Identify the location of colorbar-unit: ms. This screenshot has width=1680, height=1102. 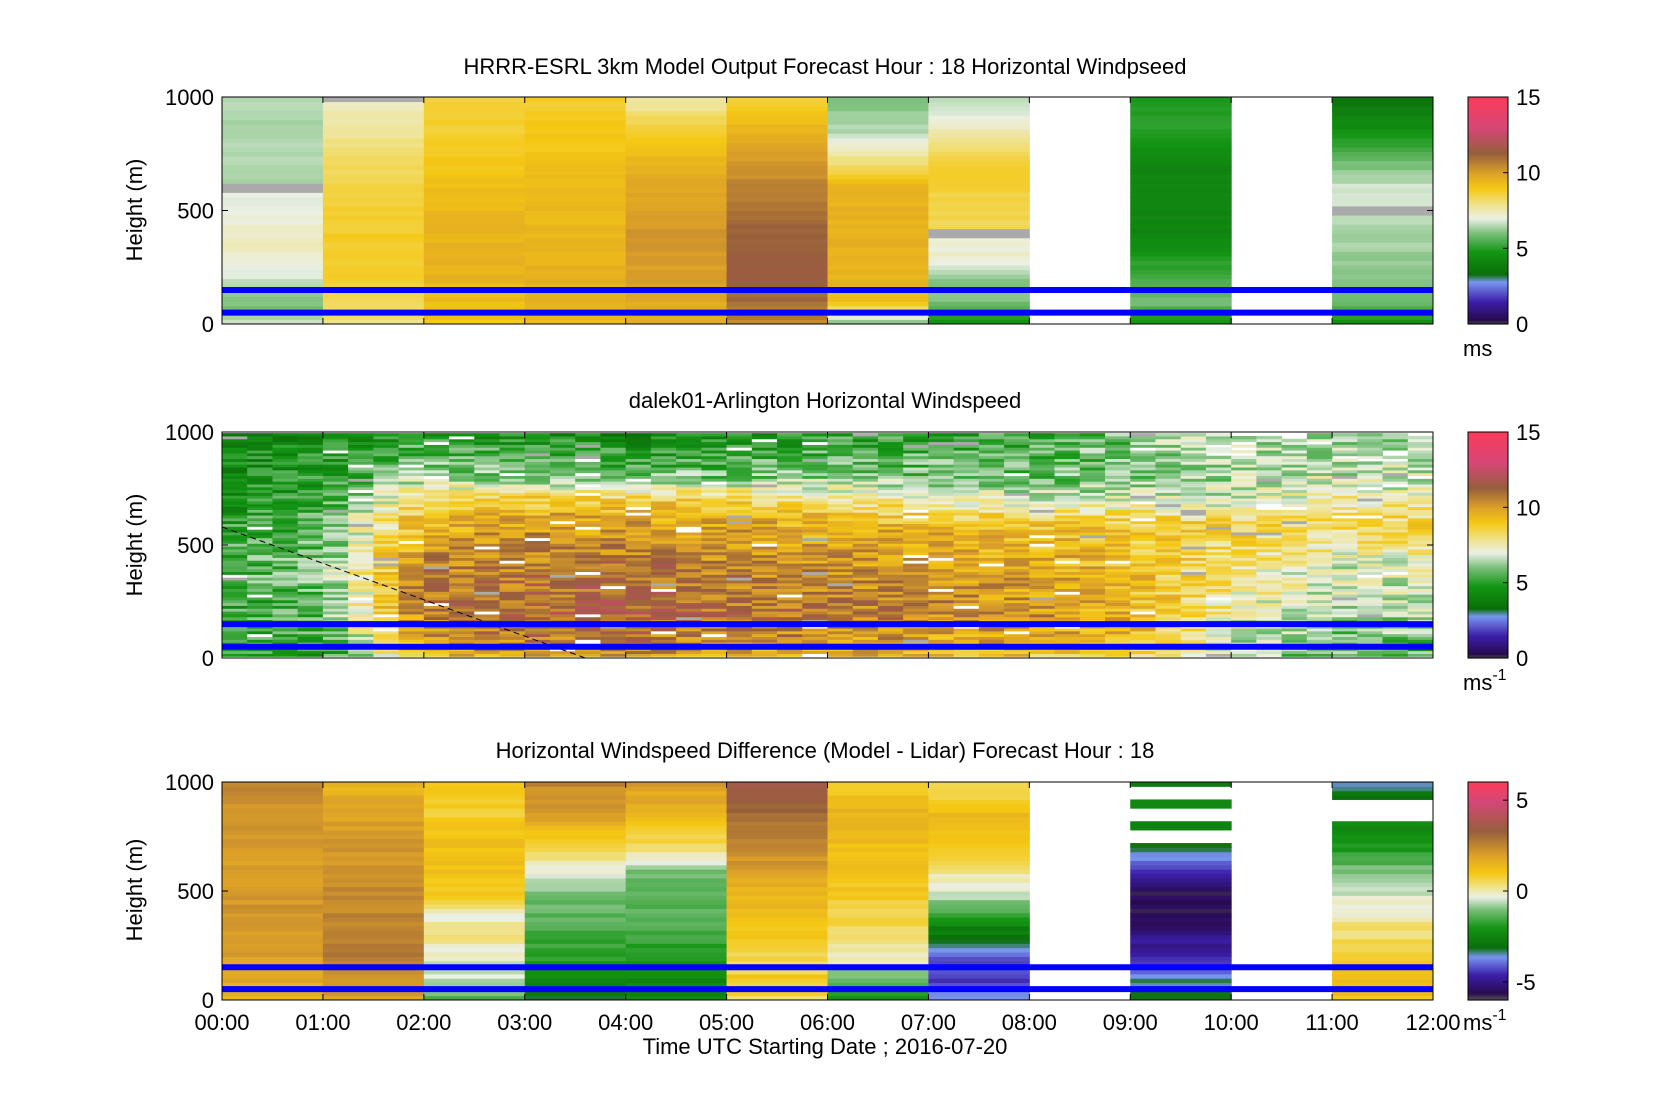
(1477, 348).